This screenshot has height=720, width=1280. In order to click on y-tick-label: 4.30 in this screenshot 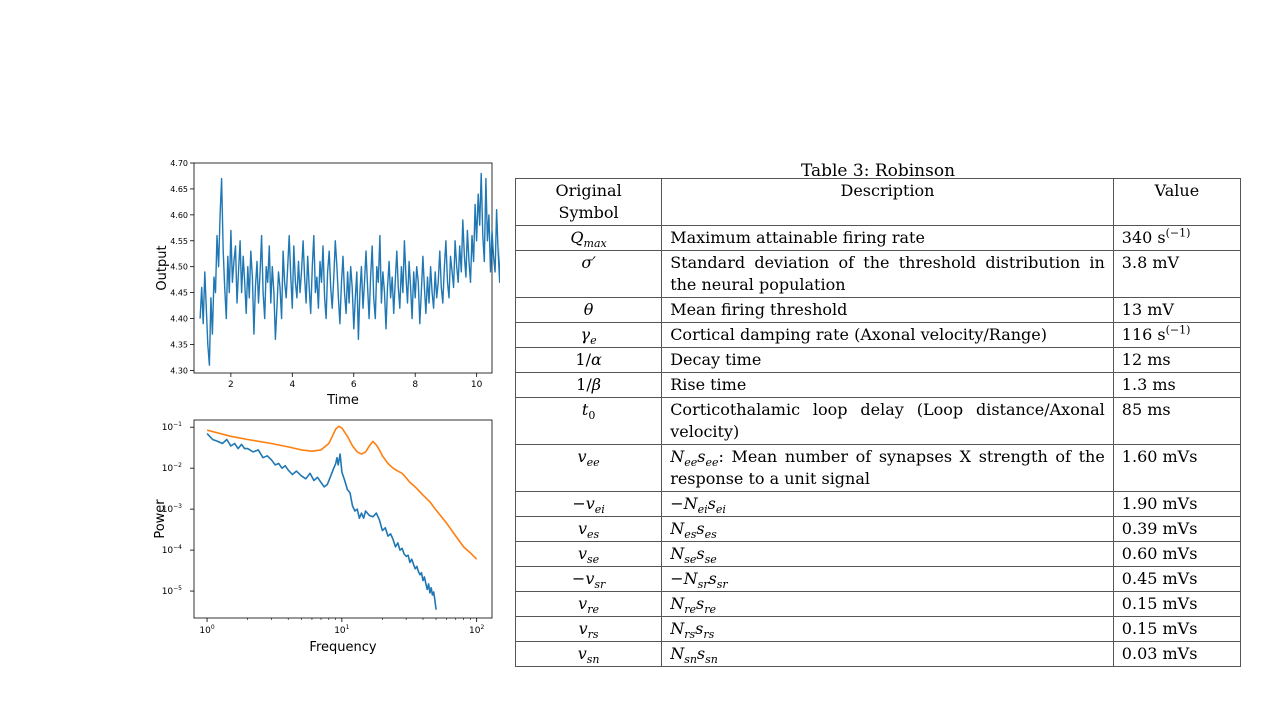, I will do `click(179, 370)`.